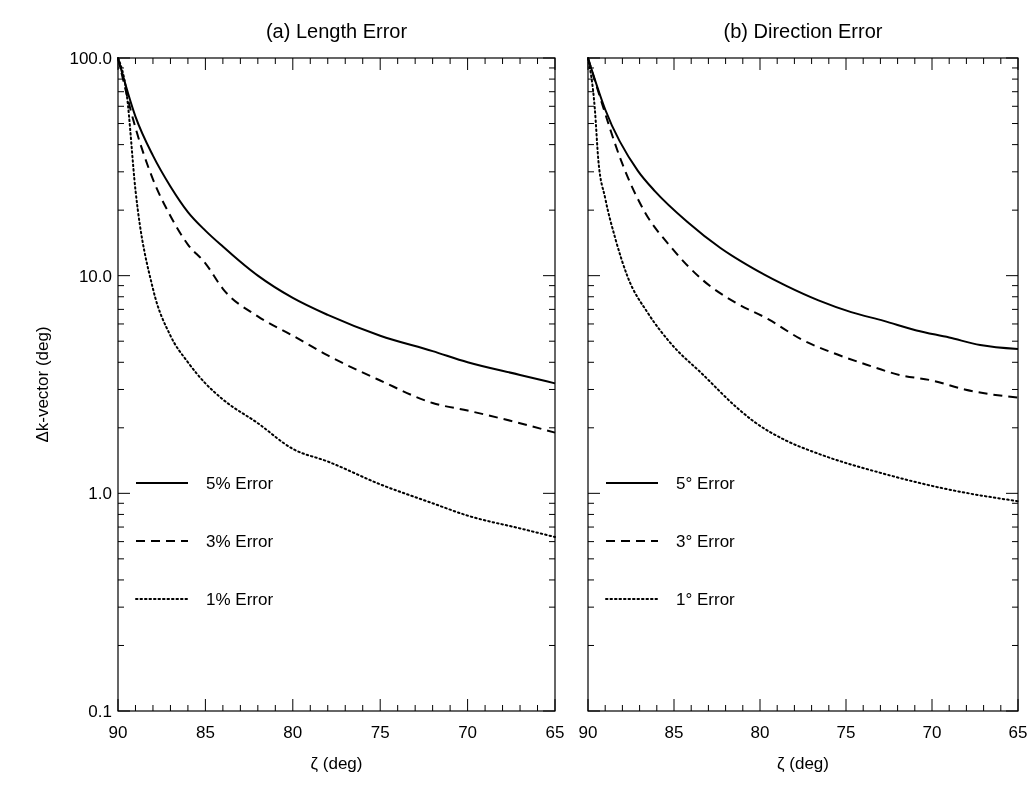  Describe the element at coordinates (100, 711) in the screenshot. I see `y-tick-label: 0.1` at that location.